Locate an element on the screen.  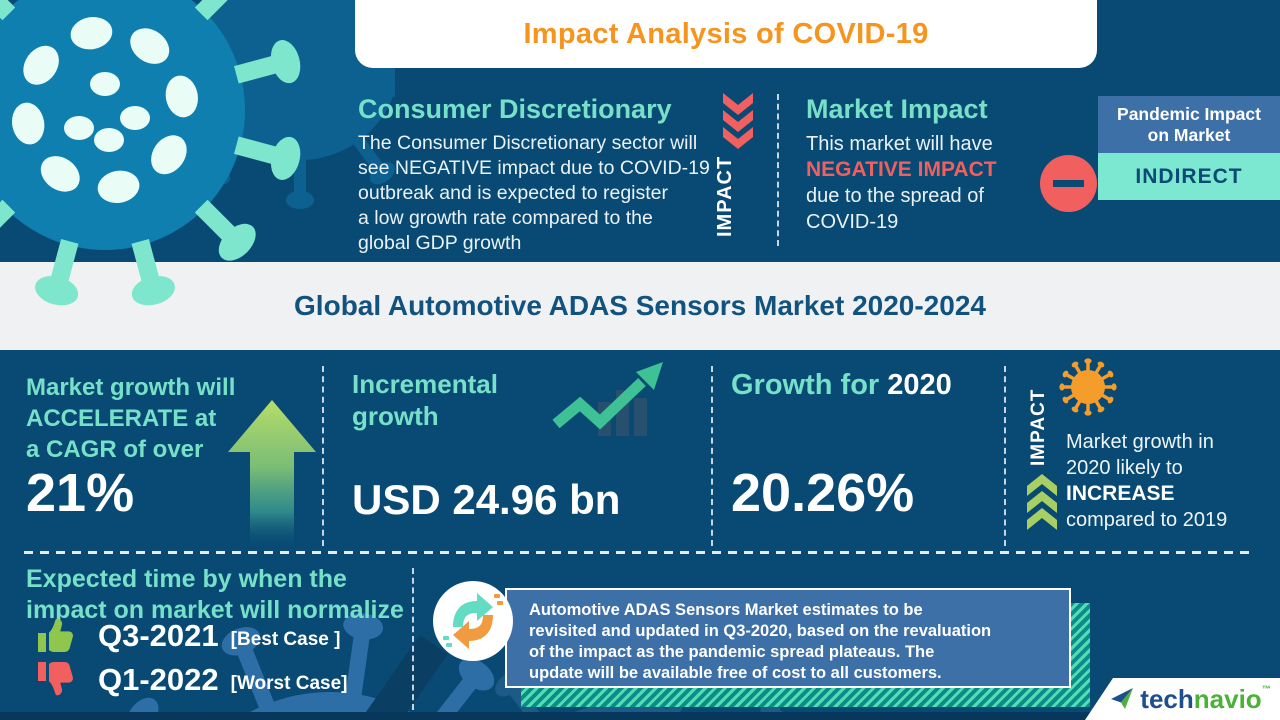
pandemic-title-line: on Market is located at coordinates (1189, 134).